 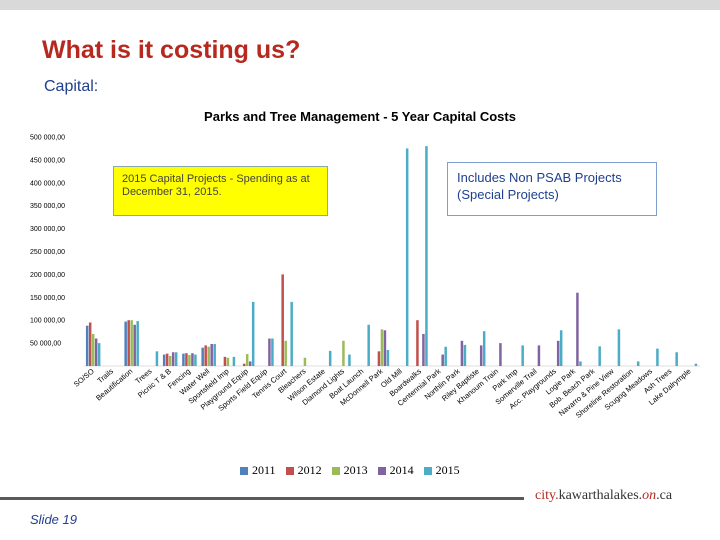 What do you see at coordinates (401, 470) in the screenshot?
I see `legend-label: 2014` at bounding box center [401, 470].